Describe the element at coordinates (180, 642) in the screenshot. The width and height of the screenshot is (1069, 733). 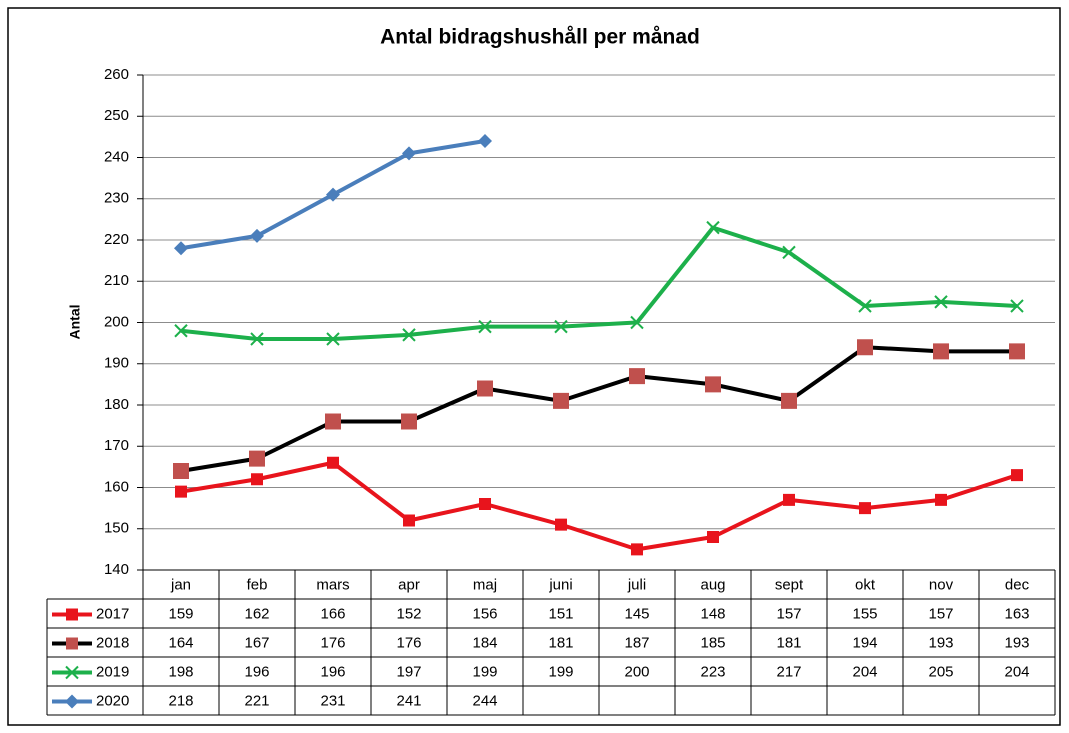
I see `table-value: 164` at that location.